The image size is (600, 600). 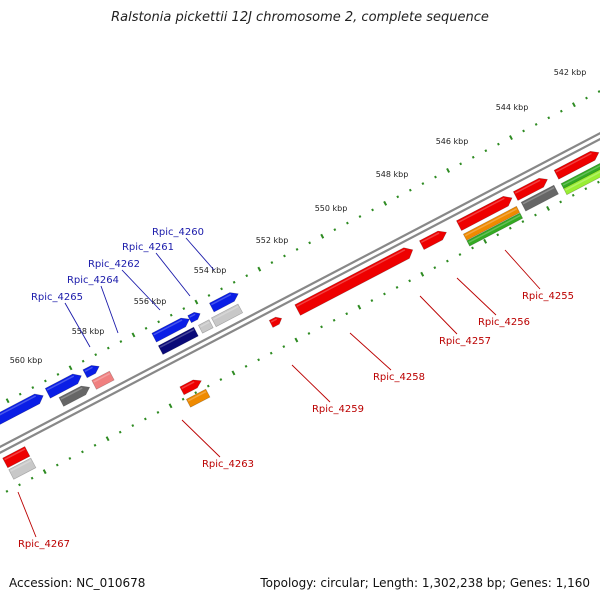 What do you see at coordinates (148, 247) in the screenshot?
I see `gene-label: Rpic_4261` at bounding box center [148, 247].